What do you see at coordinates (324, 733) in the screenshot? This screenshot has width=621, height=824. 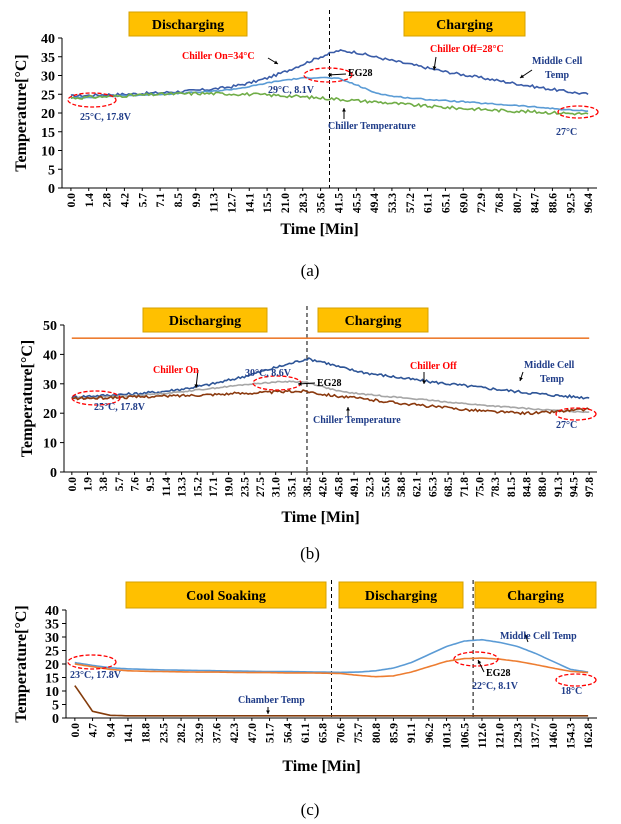 I see `x-tick-label: 65.8` at bounding box center [324, 733].